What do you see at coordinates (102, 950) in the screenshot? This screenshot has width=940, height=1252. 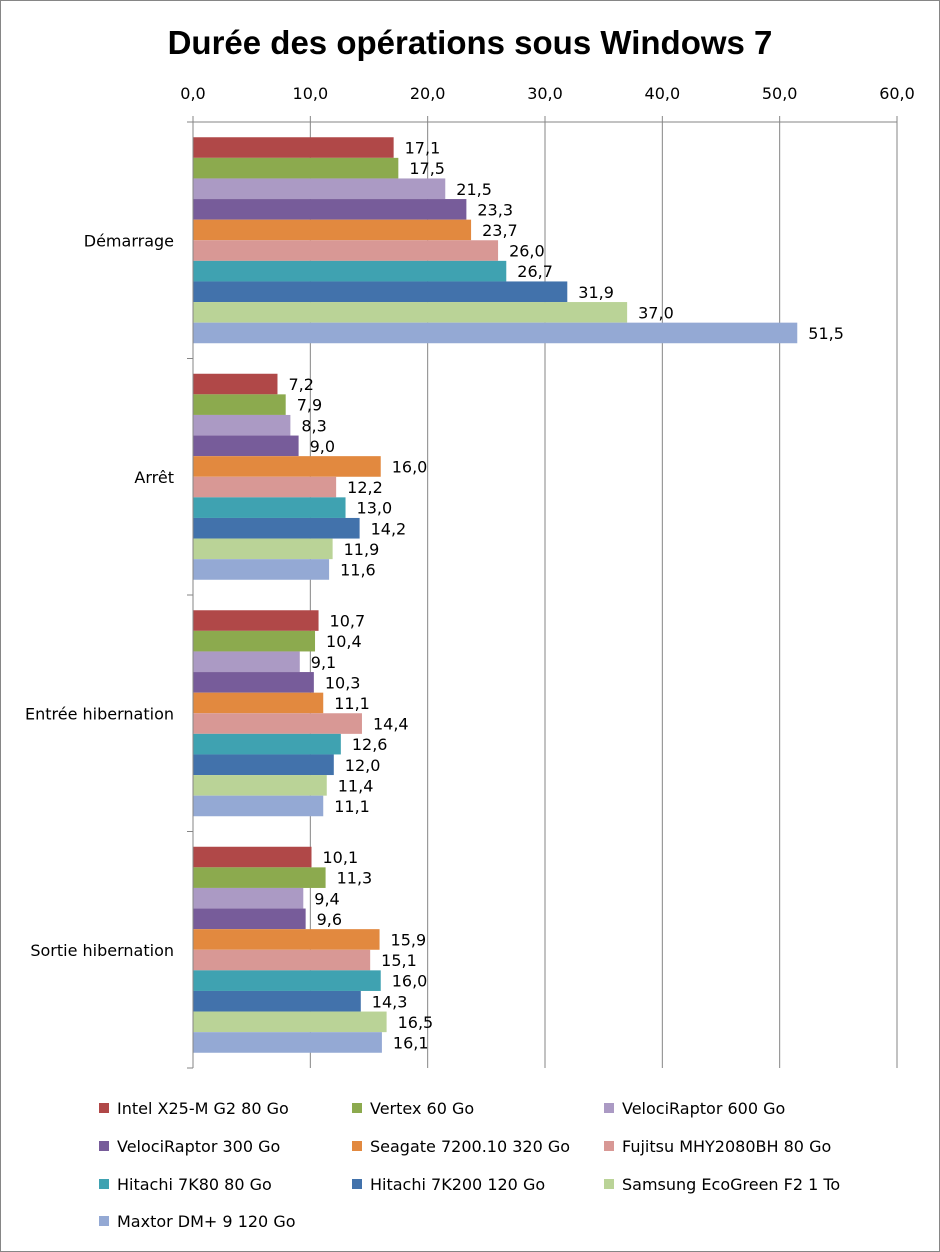 I see `category-label: Sortie hibernation` at bounding box center [102, 950].